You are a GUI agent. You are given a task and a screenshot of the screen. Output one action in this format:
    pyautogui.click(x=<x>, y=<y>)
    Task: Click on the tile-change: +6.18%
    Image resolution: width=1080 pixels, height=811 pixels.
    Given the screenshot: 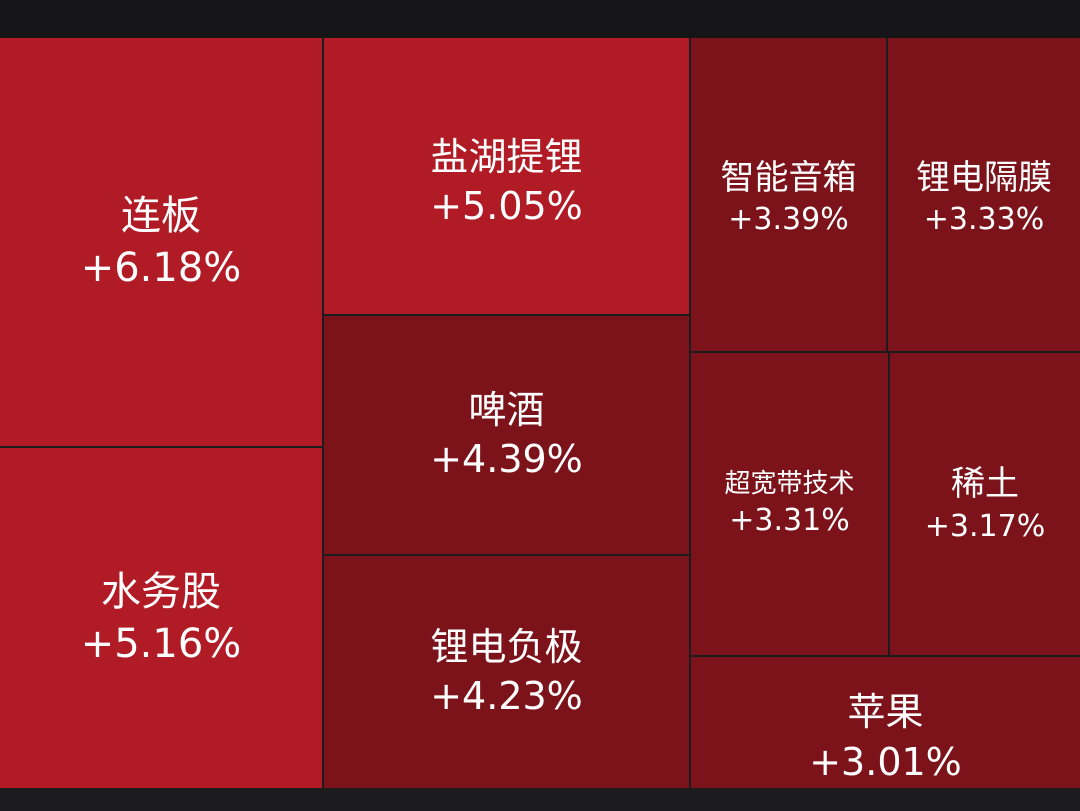 What is the action you would take?
    pyautogui.click(x=161, y=268)
    